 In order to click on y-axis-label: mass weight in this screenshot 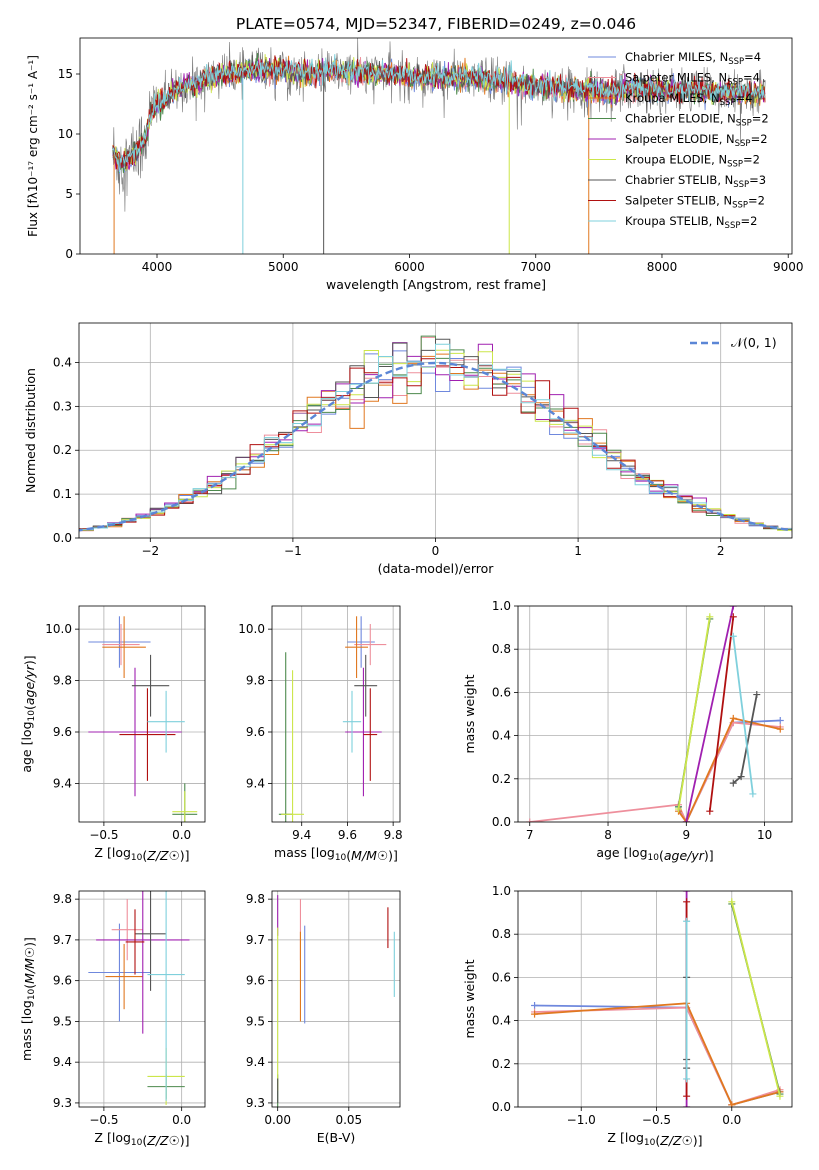, I will do `click(469, 713)`.